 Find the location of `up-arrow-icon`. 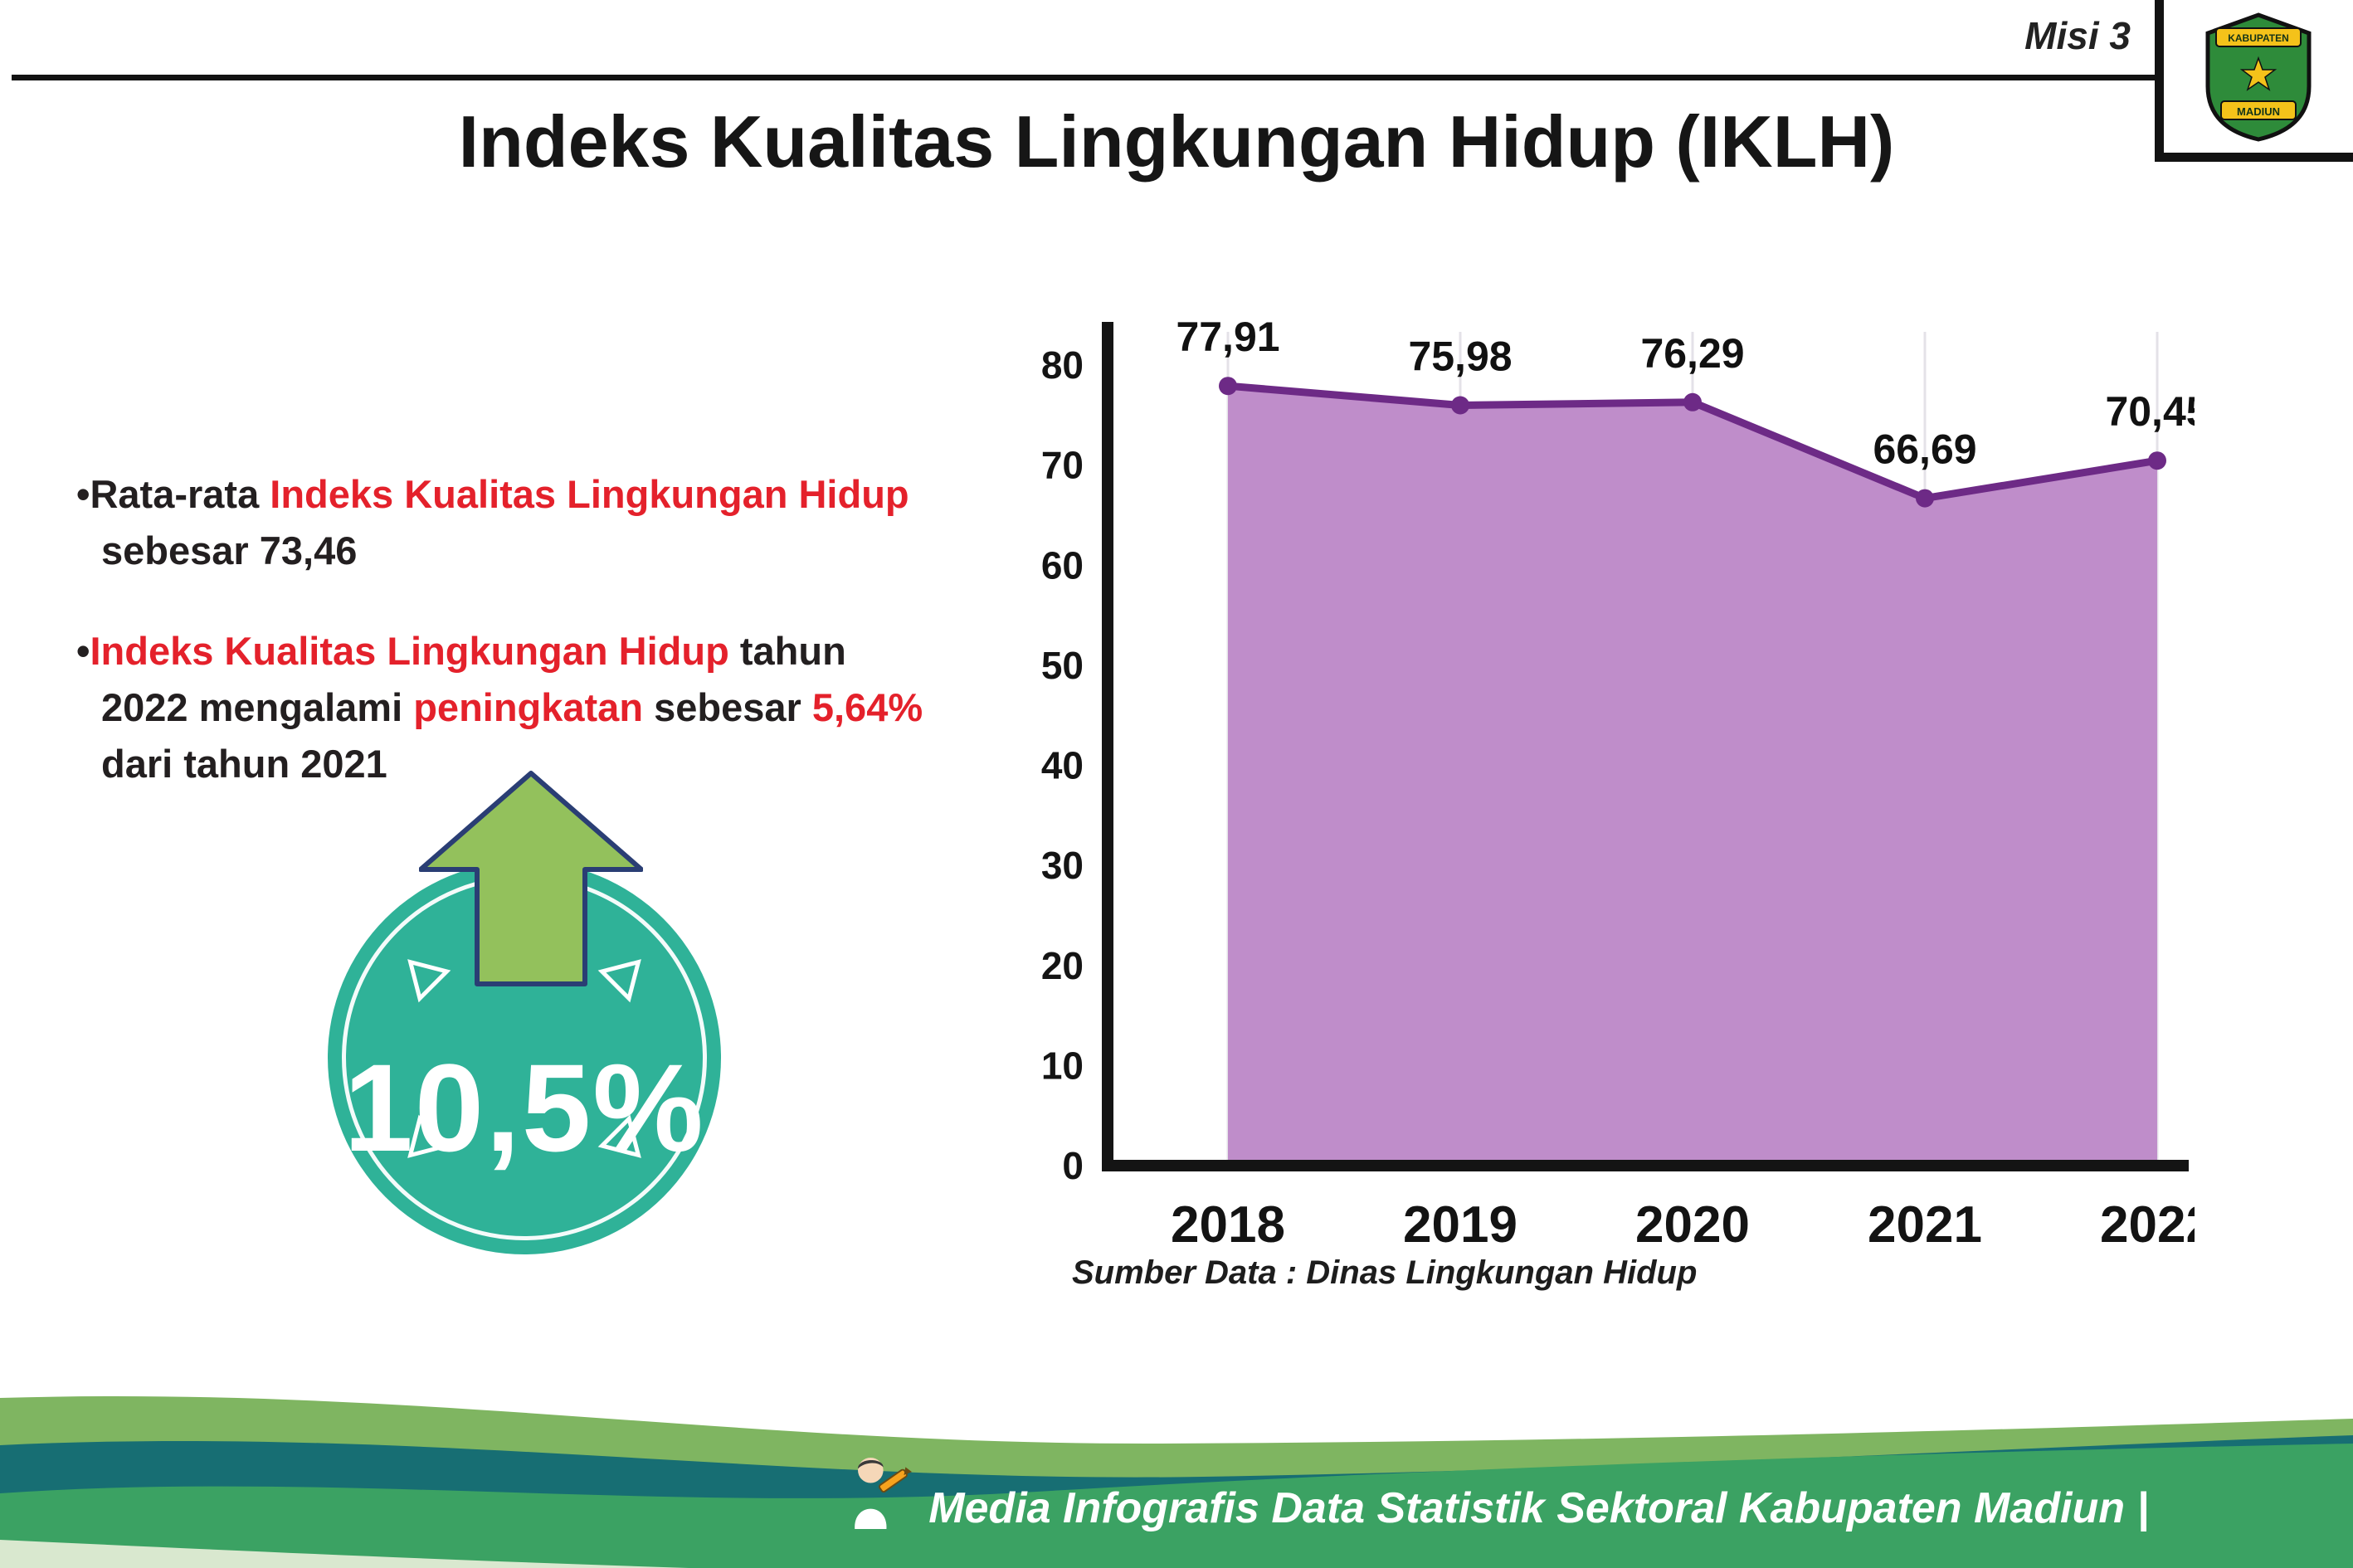

up-arrow-icon is located at coordinates (531, 878).